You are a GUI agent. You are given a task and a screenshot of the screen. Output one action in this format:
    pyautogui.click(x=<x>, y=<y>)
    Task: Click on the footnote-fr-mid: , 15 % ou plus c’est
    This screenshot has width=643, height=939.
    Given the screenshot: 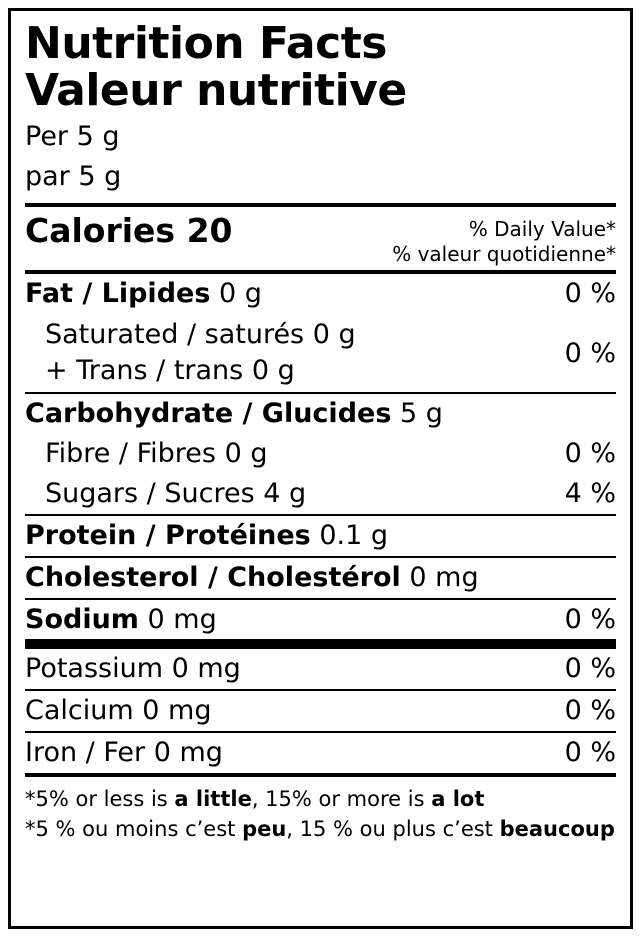 What is the action you would take?
    pyautogui.click(x=393, y=829)
    